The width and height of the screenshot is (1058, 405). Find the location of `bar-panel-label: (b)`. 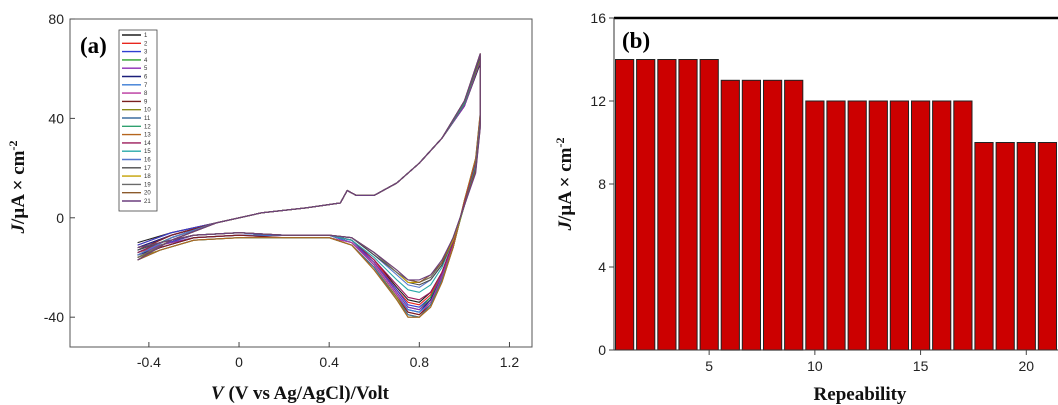

bar-panel-label: (b) is located at coordinates (636, 40).